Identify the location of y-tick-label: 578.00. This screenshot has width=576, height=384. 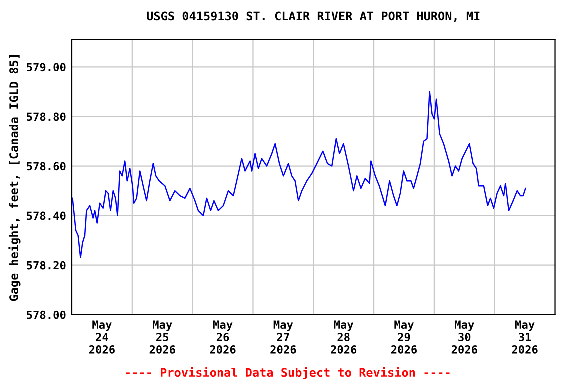
(46, 315).